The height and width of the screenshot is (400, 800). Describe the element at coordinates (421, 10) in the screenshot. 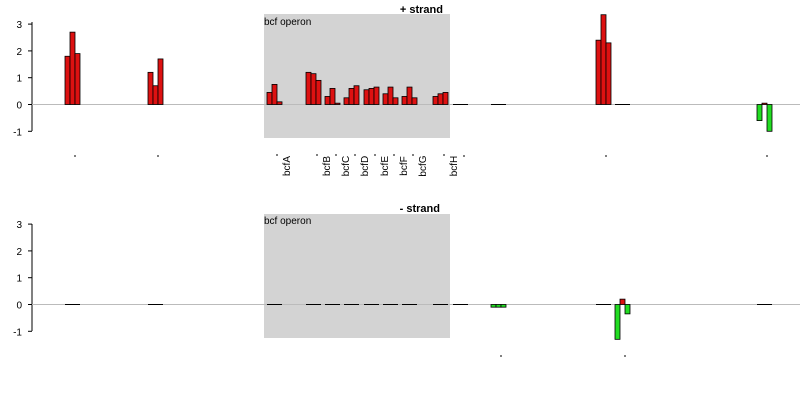

I see `panel-title-plus: + strand` at that location.